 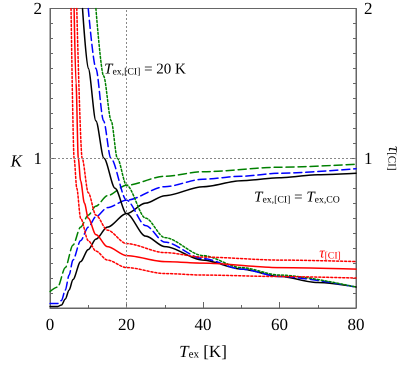 I want to click on y2-tick-label: 2, so click(x=368, y=9).